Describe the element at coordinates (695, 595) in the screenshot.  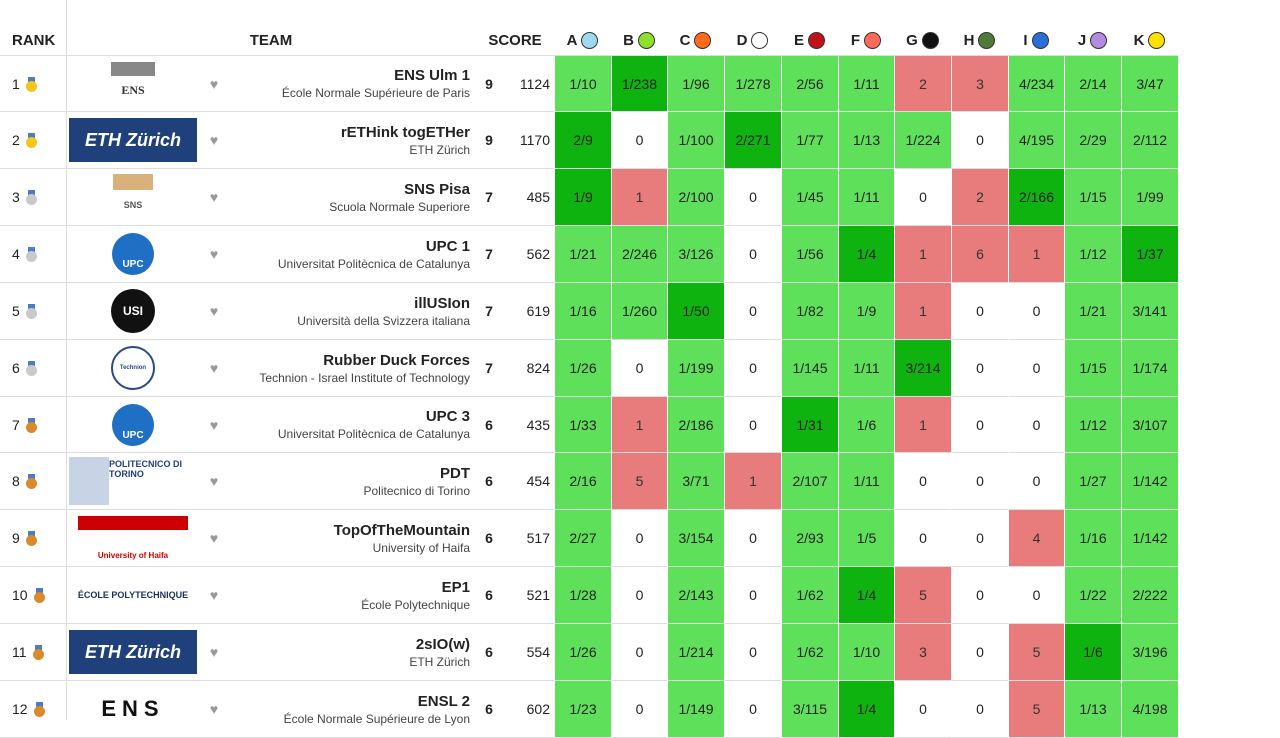
I see `problem-cell-c: 2/143` at that location.